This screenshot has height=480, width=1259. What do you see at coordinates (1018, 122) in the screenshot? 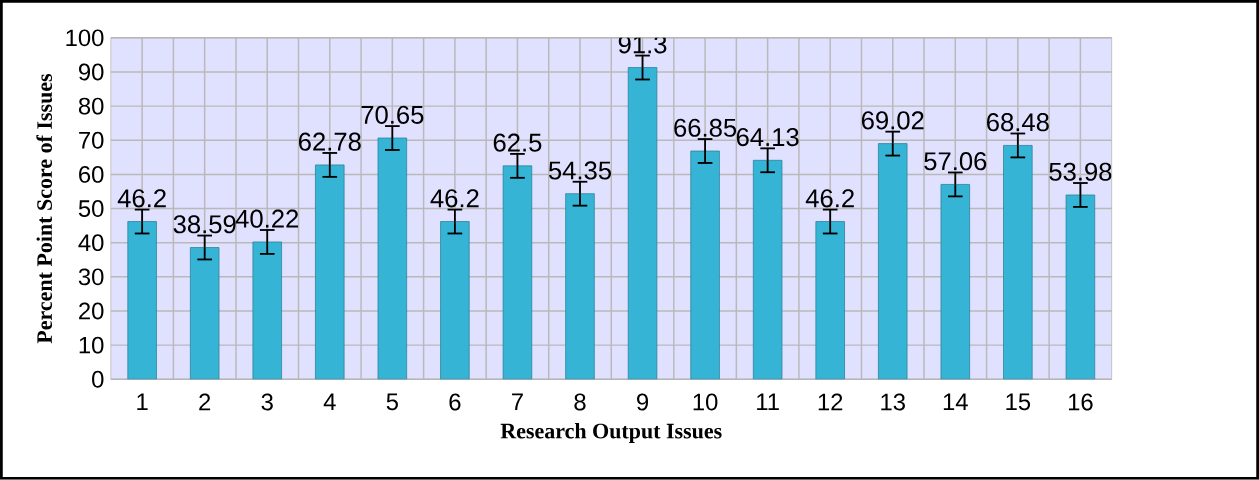
I see `data-label: 68.48` at bounding box center [1018, 122].